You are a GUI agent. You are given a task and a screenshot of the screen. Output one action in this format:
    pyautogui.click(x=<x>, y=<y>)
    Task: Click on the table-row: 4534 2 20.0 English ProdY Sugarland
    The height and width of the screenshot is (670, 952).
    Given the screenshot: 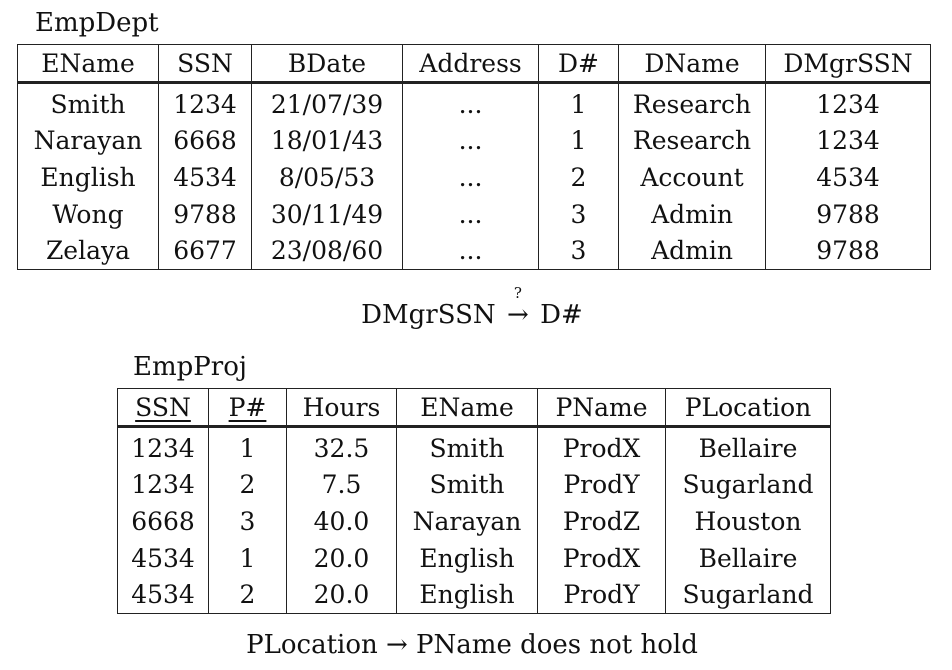 What is the action you would take?
    pyautogui.click(x=474, y=595)
    